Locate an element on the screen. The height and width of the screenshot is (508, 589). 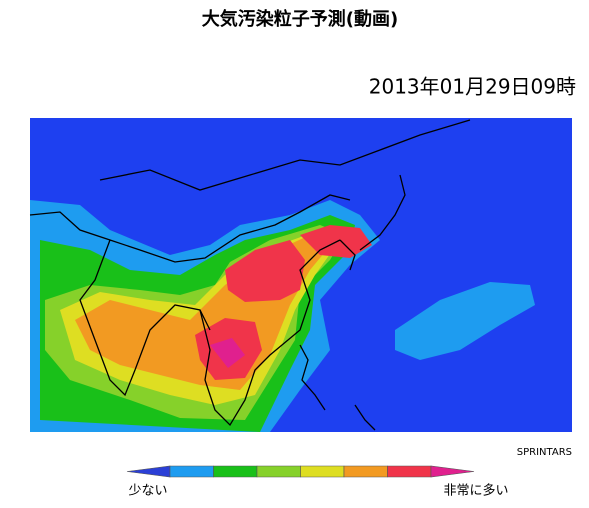
colorbar is located at coordinates (300, 471).